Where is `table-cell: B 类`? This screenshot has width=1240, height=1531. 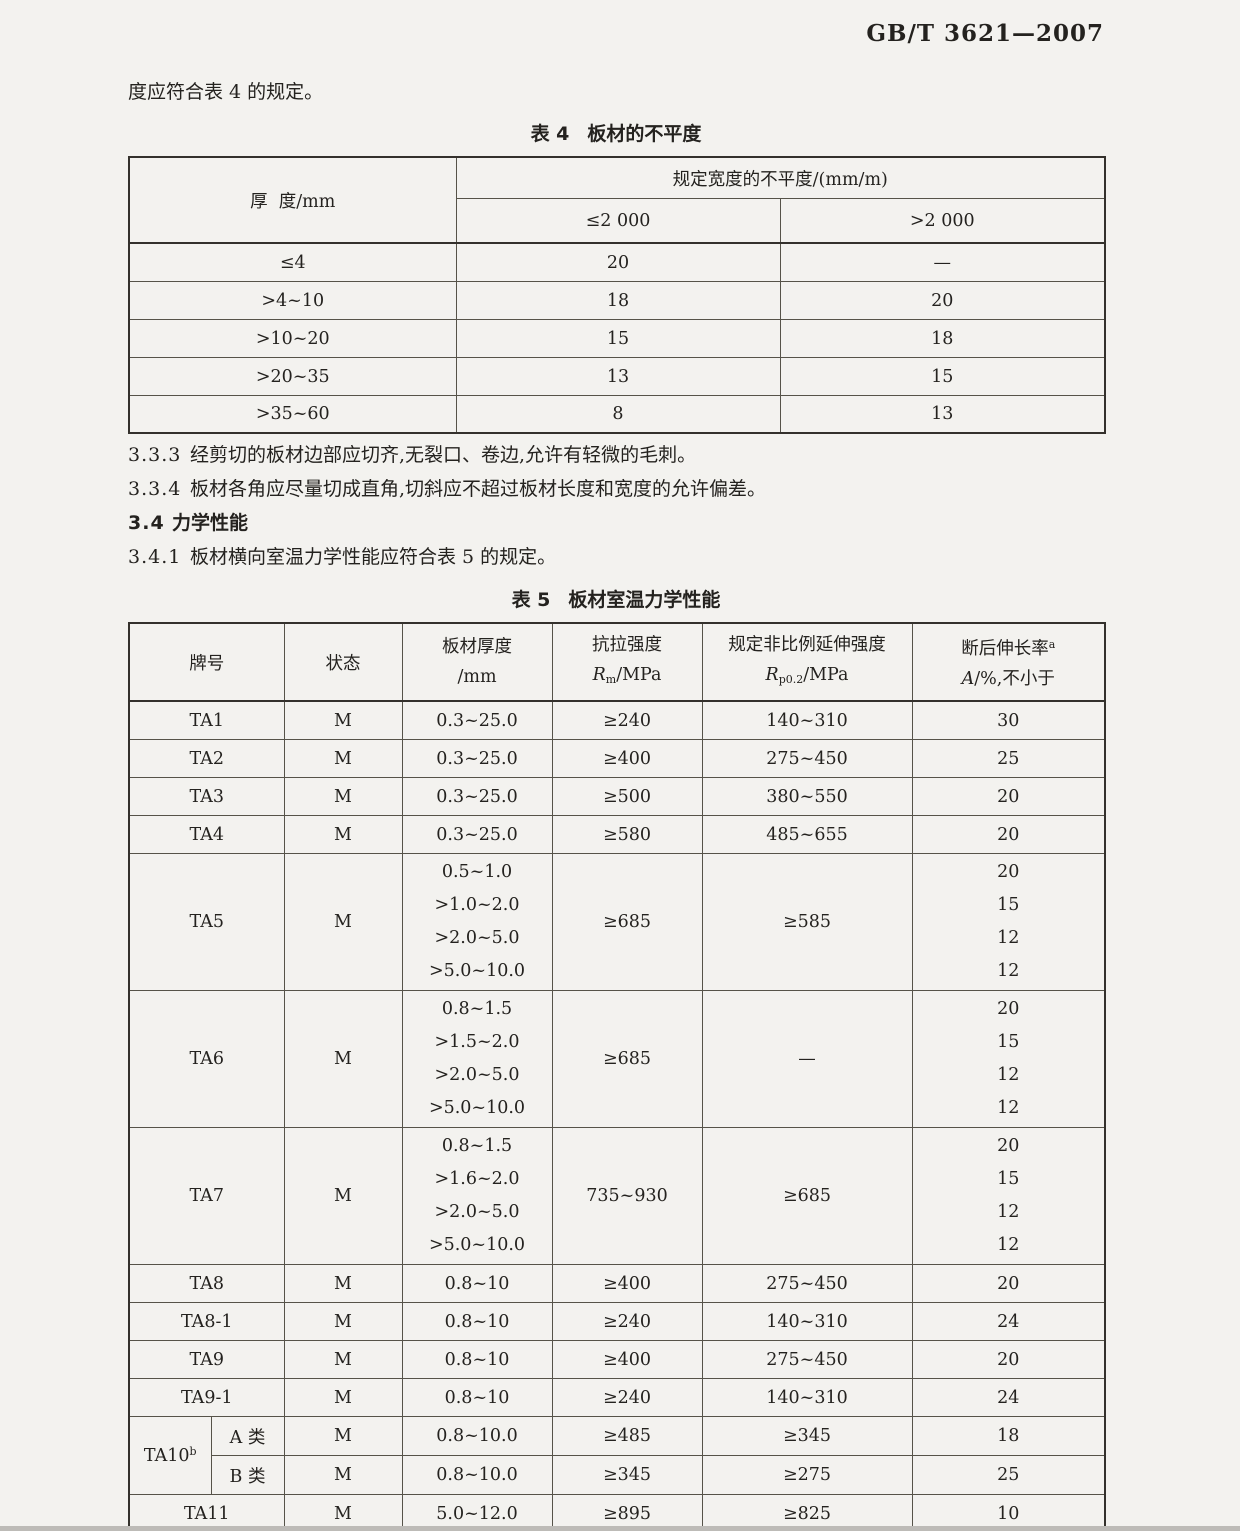
table-cell: B 类 is located at coordinates (247, 1475).